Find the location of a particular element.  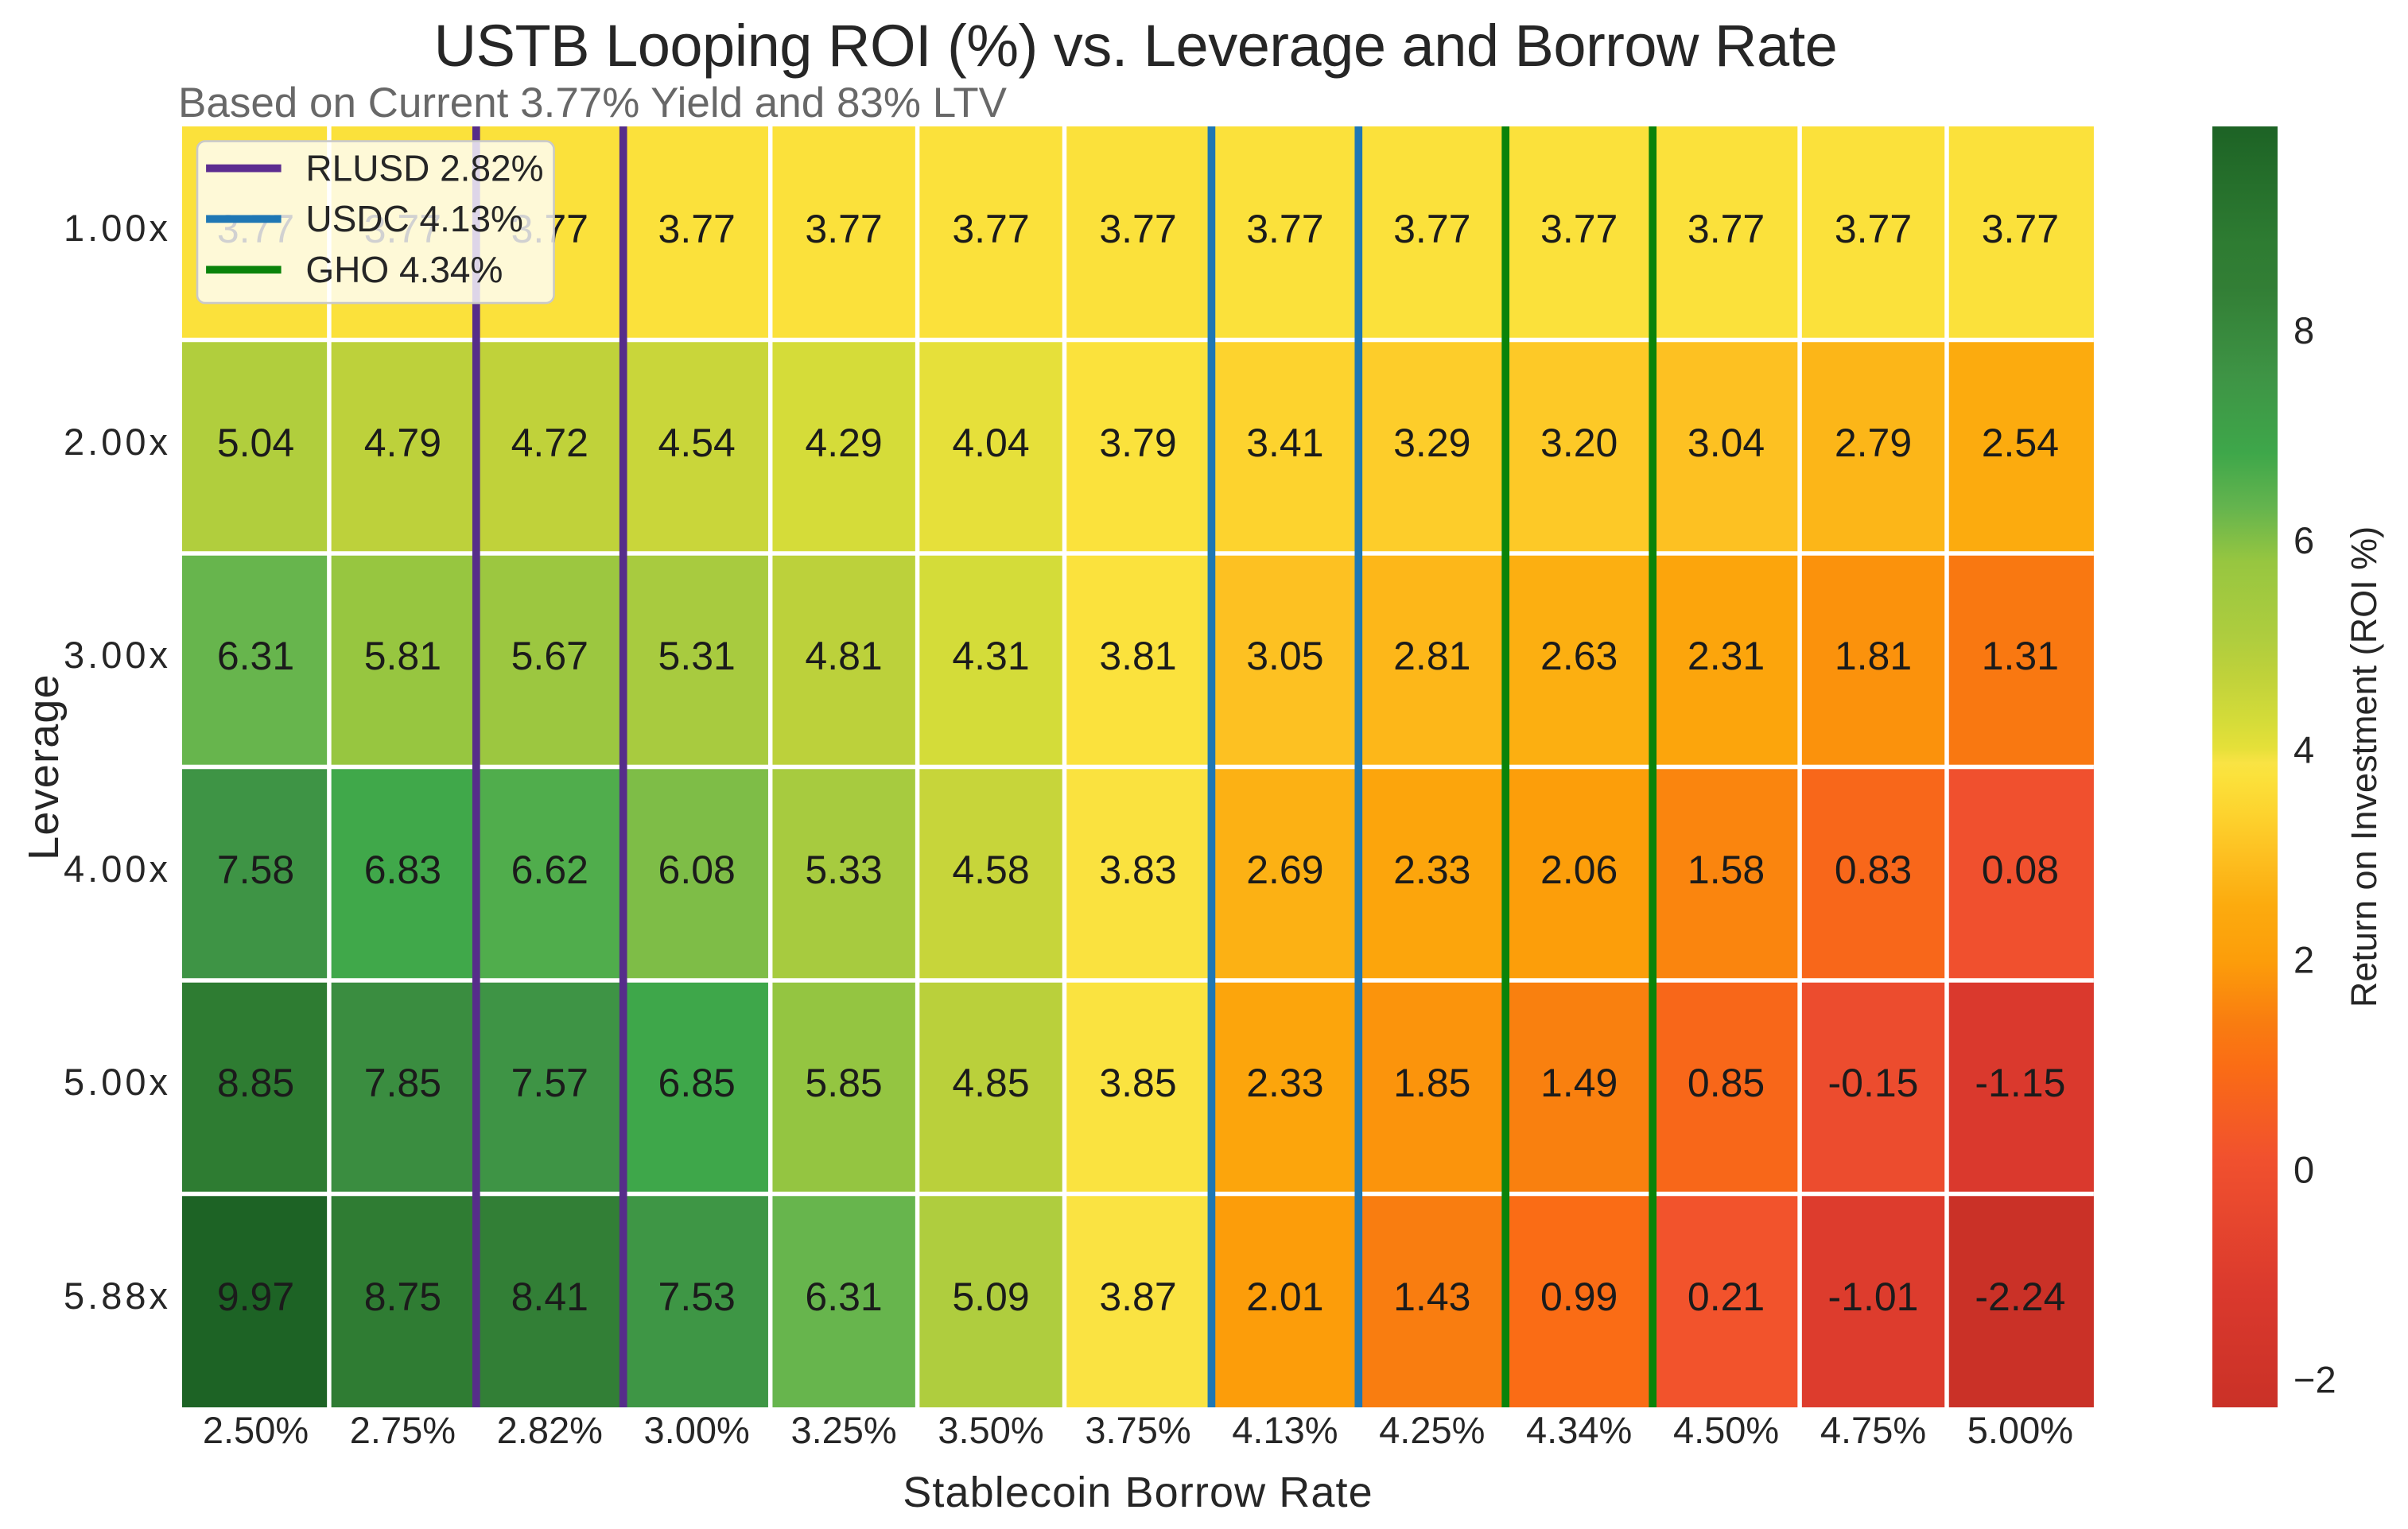

svg-text: -1.15 is located at coordinates (2020, 1083).